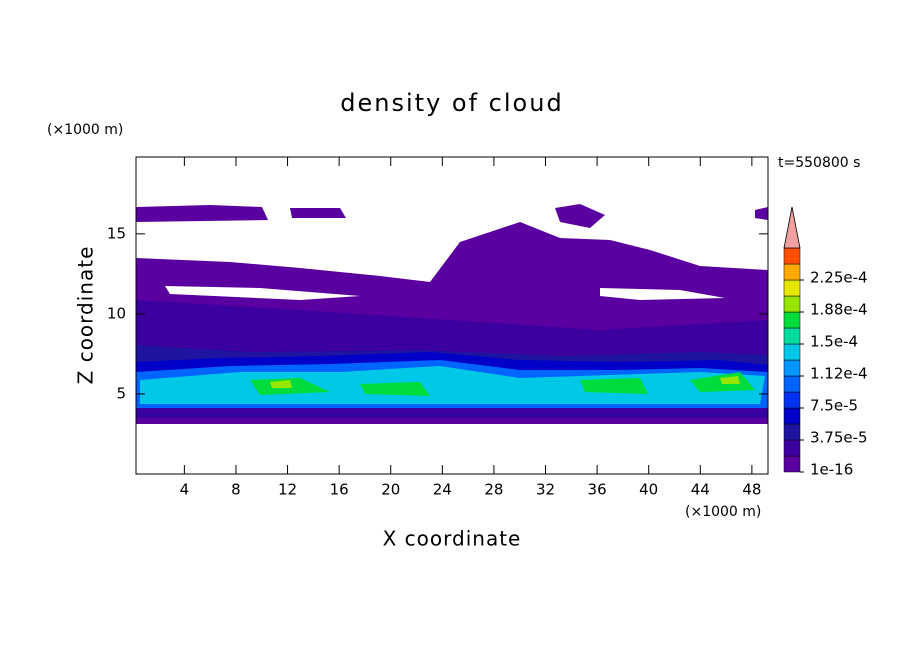 The image size is (904, 654). I want to click on time-annotation: t=550800 s, so click(819, 163).